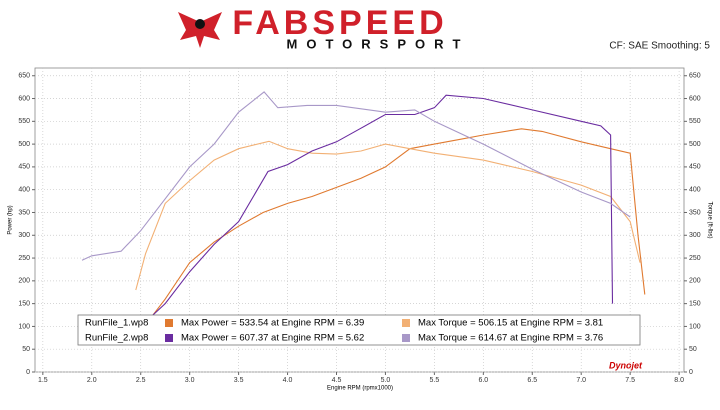  Describe the element at coordinates (695, 235) in the screenshot. I see `y2-tick-label: 300` at that location.